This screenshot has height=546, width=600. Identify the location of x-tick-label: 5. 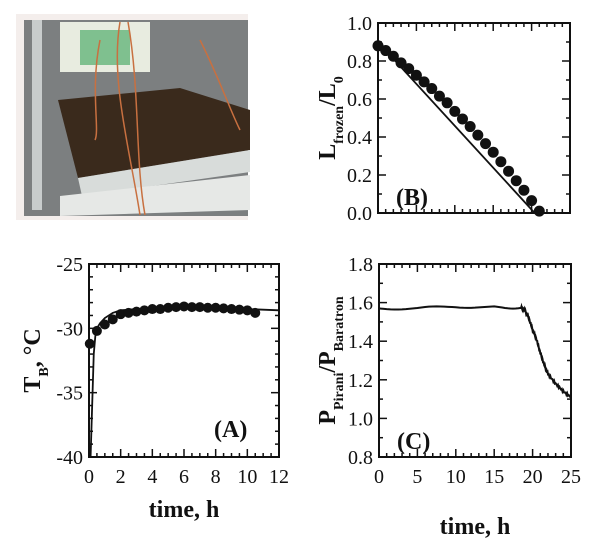
(417, 477).